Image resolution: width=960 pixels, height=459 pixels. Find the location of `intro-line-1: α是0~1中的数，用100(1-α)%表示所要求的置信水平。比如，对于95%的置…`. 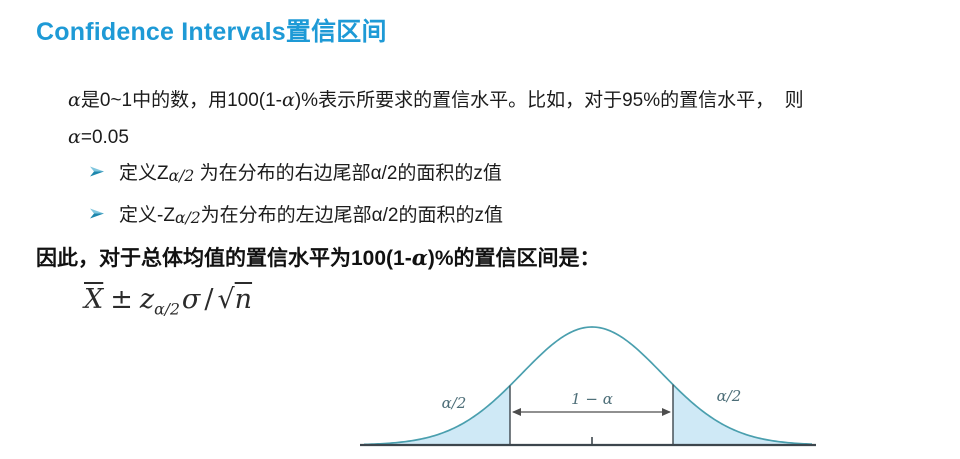

intro-line-1: α是0~1中的数，用100(1-α)%表示所要求的置信水平。比如，对于95%的置… is located at coordinates (436, 100).